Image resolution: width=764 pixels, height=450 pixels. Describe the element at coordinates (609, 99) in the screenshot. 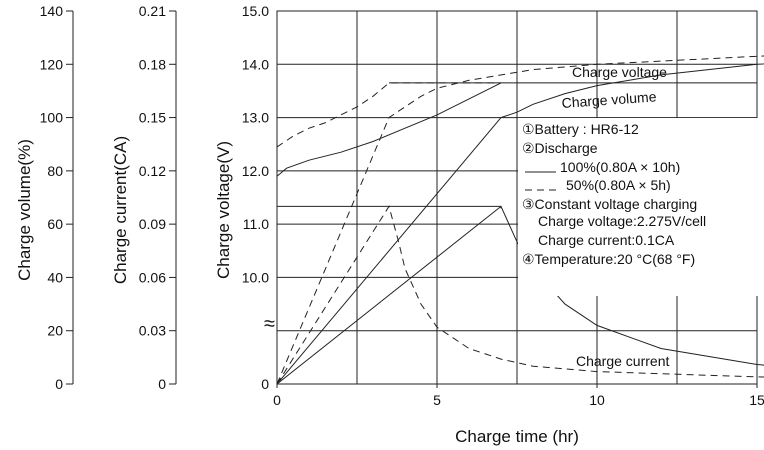

I see `curve-label-charge-volume: Charge volume` at that location.